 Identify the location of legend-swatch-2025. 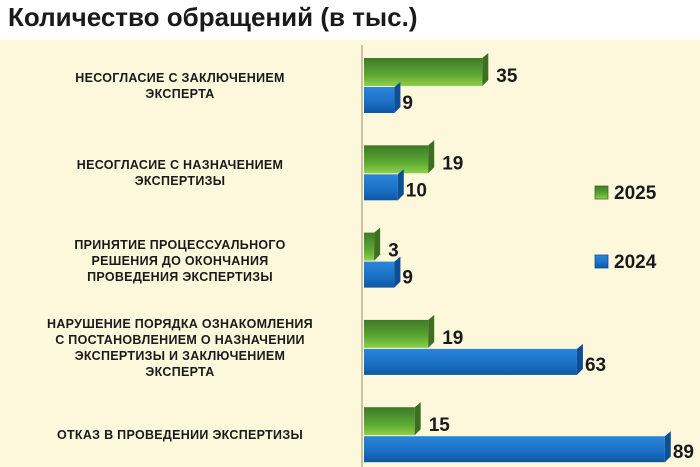
(601, 192).